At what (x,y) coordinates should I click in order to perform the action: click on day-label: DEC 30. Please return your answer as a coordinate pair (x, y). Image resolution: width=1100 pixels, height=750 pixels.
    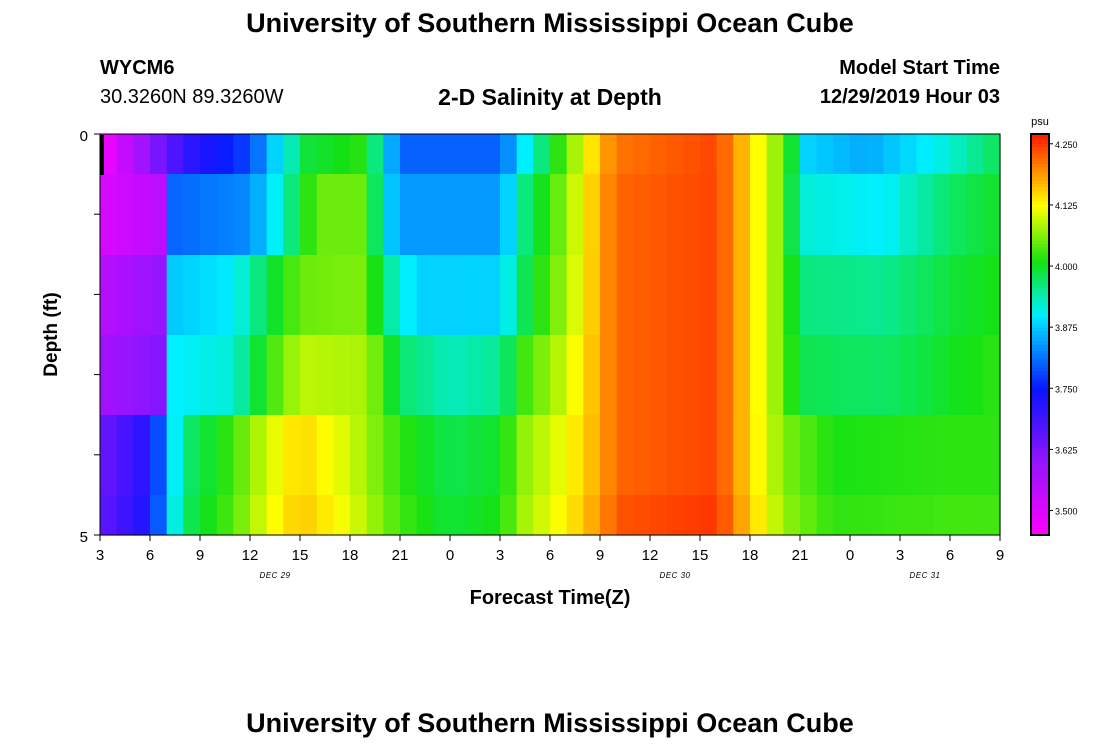
    Looking at the image, I should click on (674, 575).